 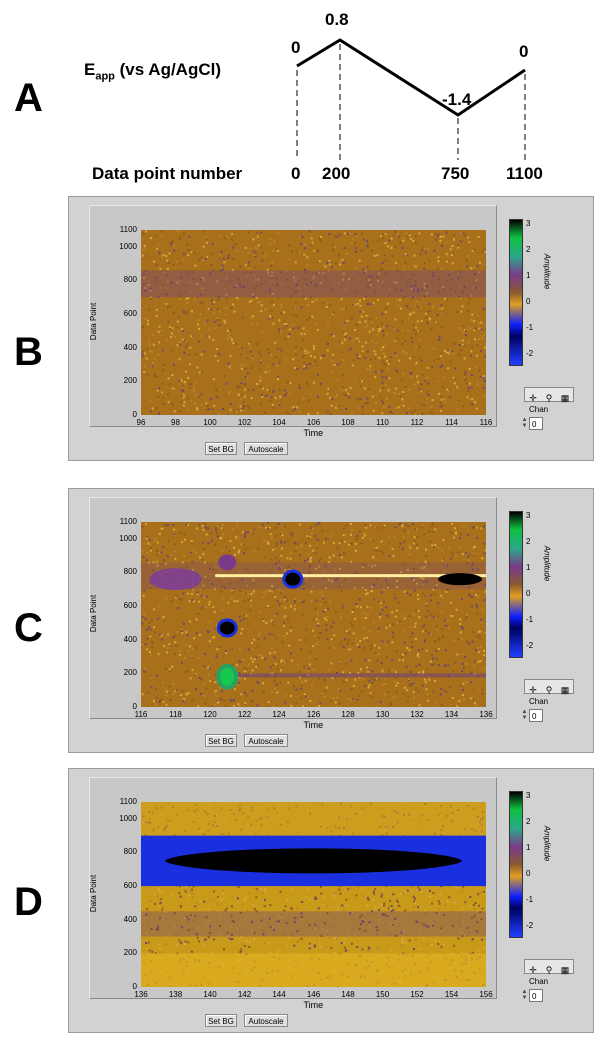 I want to click on panel-d-set-bg-button: Set BG, so click(x=221, y=1020).